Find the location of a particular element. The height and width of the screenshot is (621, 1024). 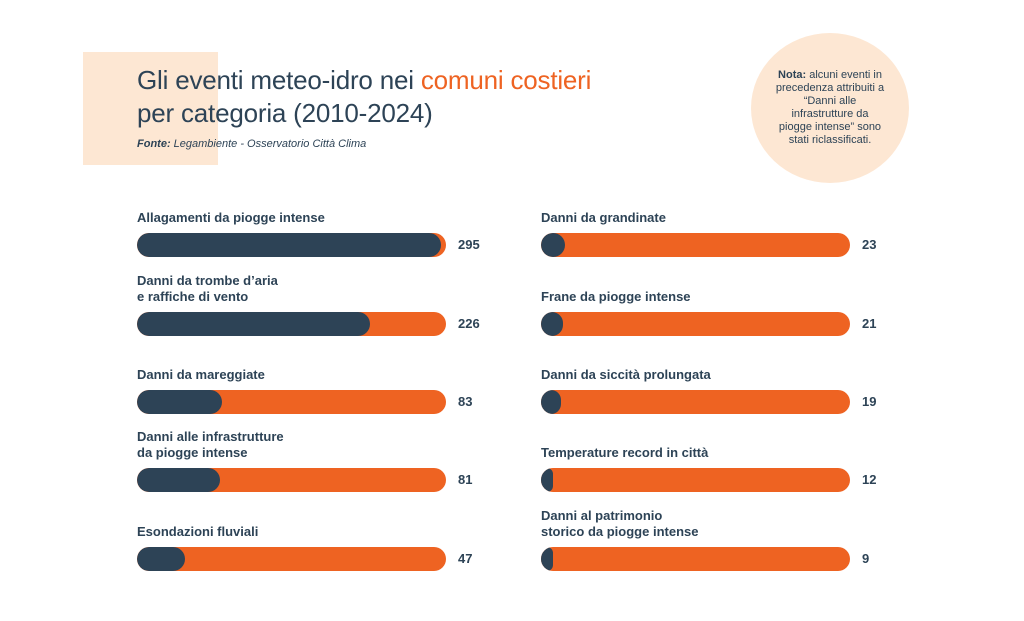

title-decoration is located at coordinates (150, 108).